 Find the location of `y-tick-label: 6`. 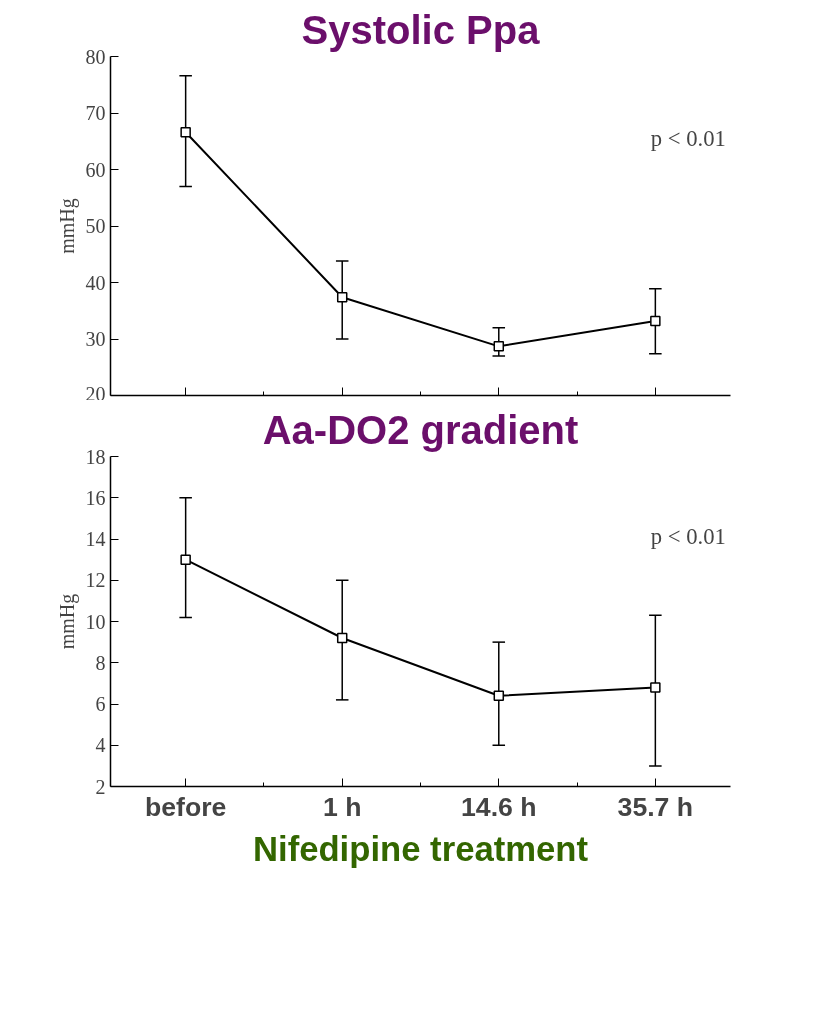

y-tick-label: 6 is located at coordinates (100, 704).